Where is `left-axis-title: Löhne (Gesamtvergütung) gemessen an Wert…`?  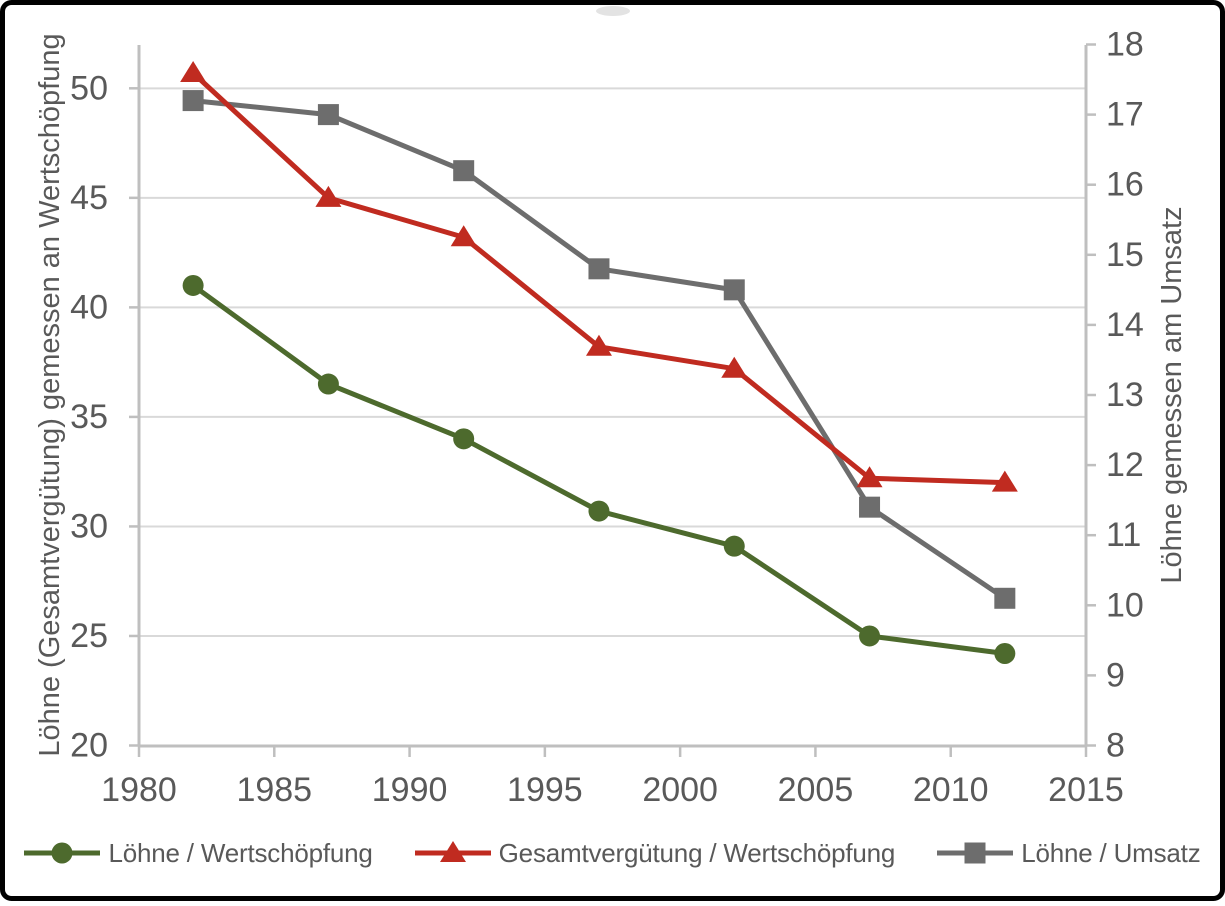 left-axis-title: Löhne (Gesamtvergütung) gemessen an Wert… is located at coordinates (50, 394).